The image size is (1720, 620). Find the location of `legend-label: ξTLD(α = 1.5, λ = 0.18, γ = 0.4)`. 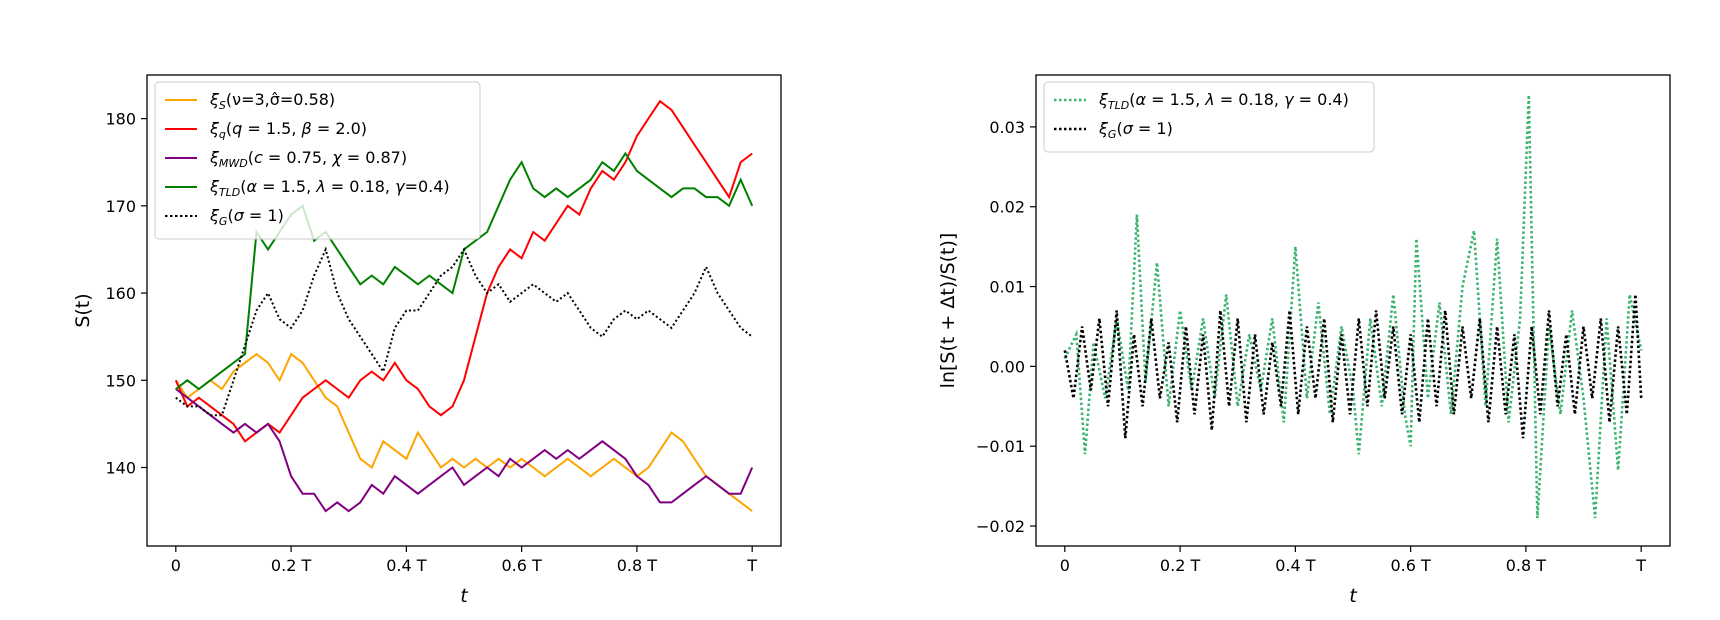

legend-label: ξTLD(α = 1.5, λ = 0.18, γ = 0.4) is located at coordinates (1223, 101).